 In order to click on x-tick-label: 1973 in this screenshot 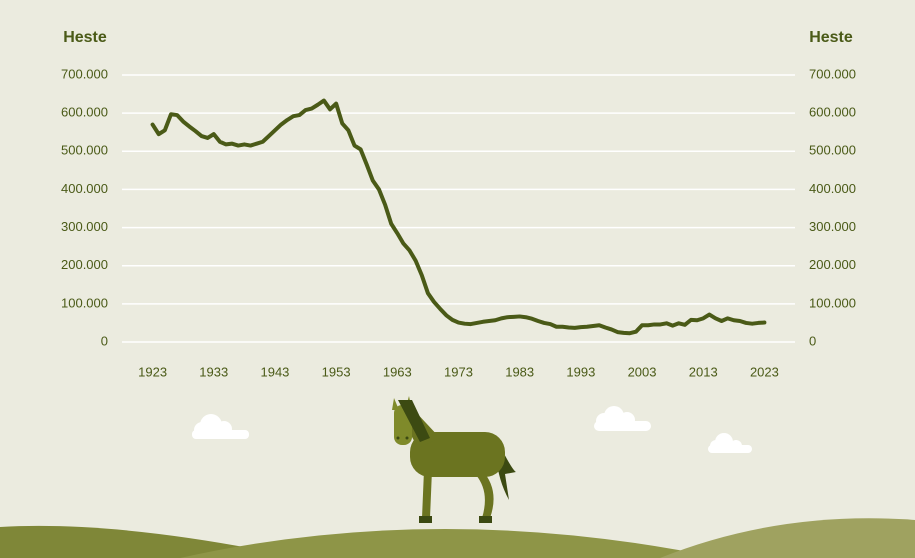, I will do `click(458, 371)`.